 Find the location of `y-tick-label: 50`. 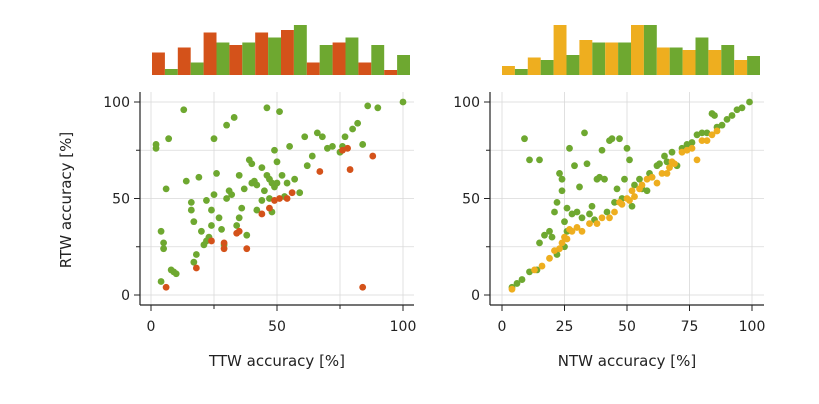

y-tick-label: 50 is located at coordinates (471, 200).